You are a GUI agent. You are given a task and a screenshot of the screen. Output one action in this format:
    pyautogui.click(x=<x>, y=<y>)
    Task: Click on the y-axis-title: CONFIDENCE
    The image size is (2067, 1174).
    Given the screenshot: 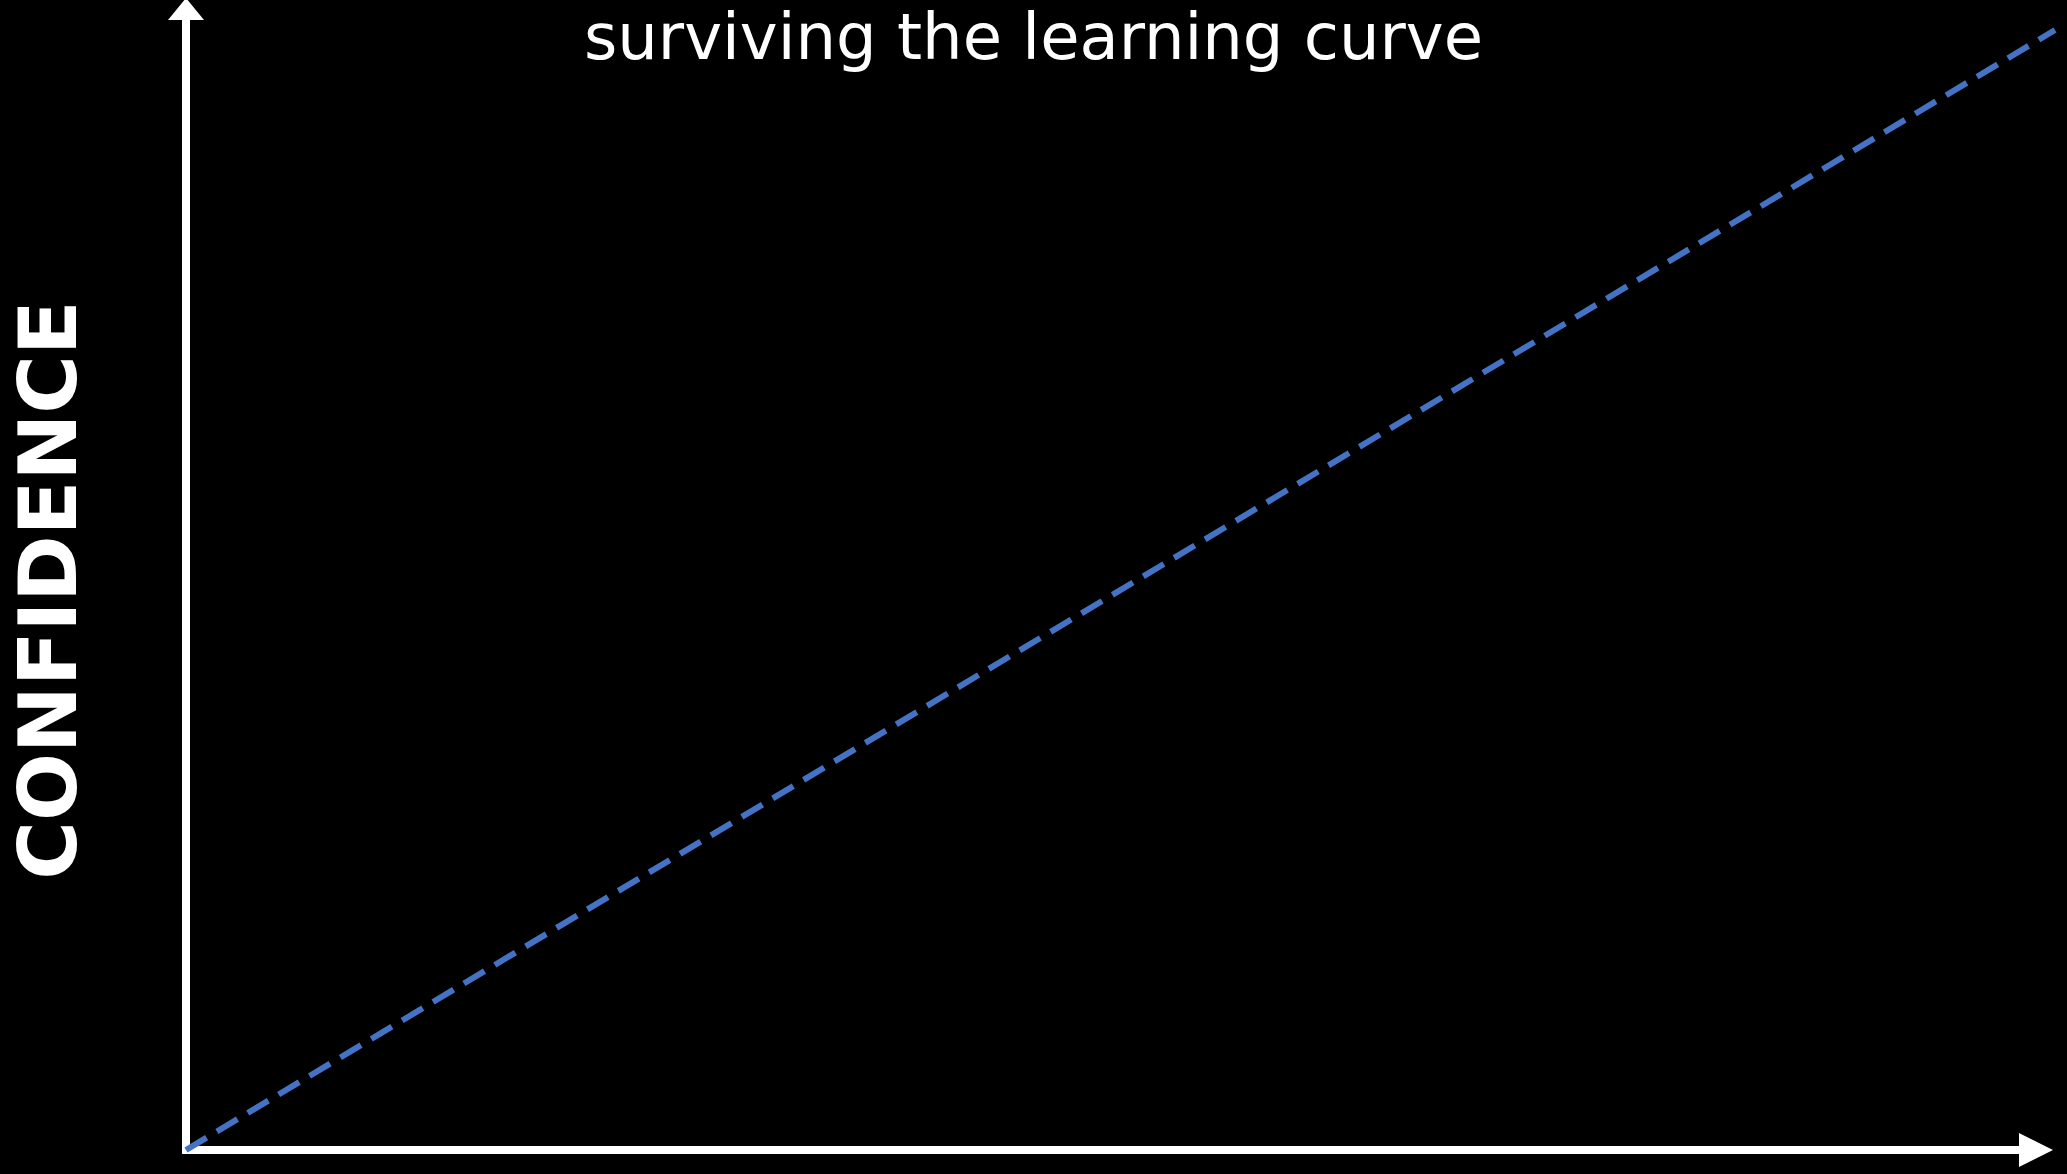 What is the action you would take?
    pyautogui.click(x=48, y=590)
    